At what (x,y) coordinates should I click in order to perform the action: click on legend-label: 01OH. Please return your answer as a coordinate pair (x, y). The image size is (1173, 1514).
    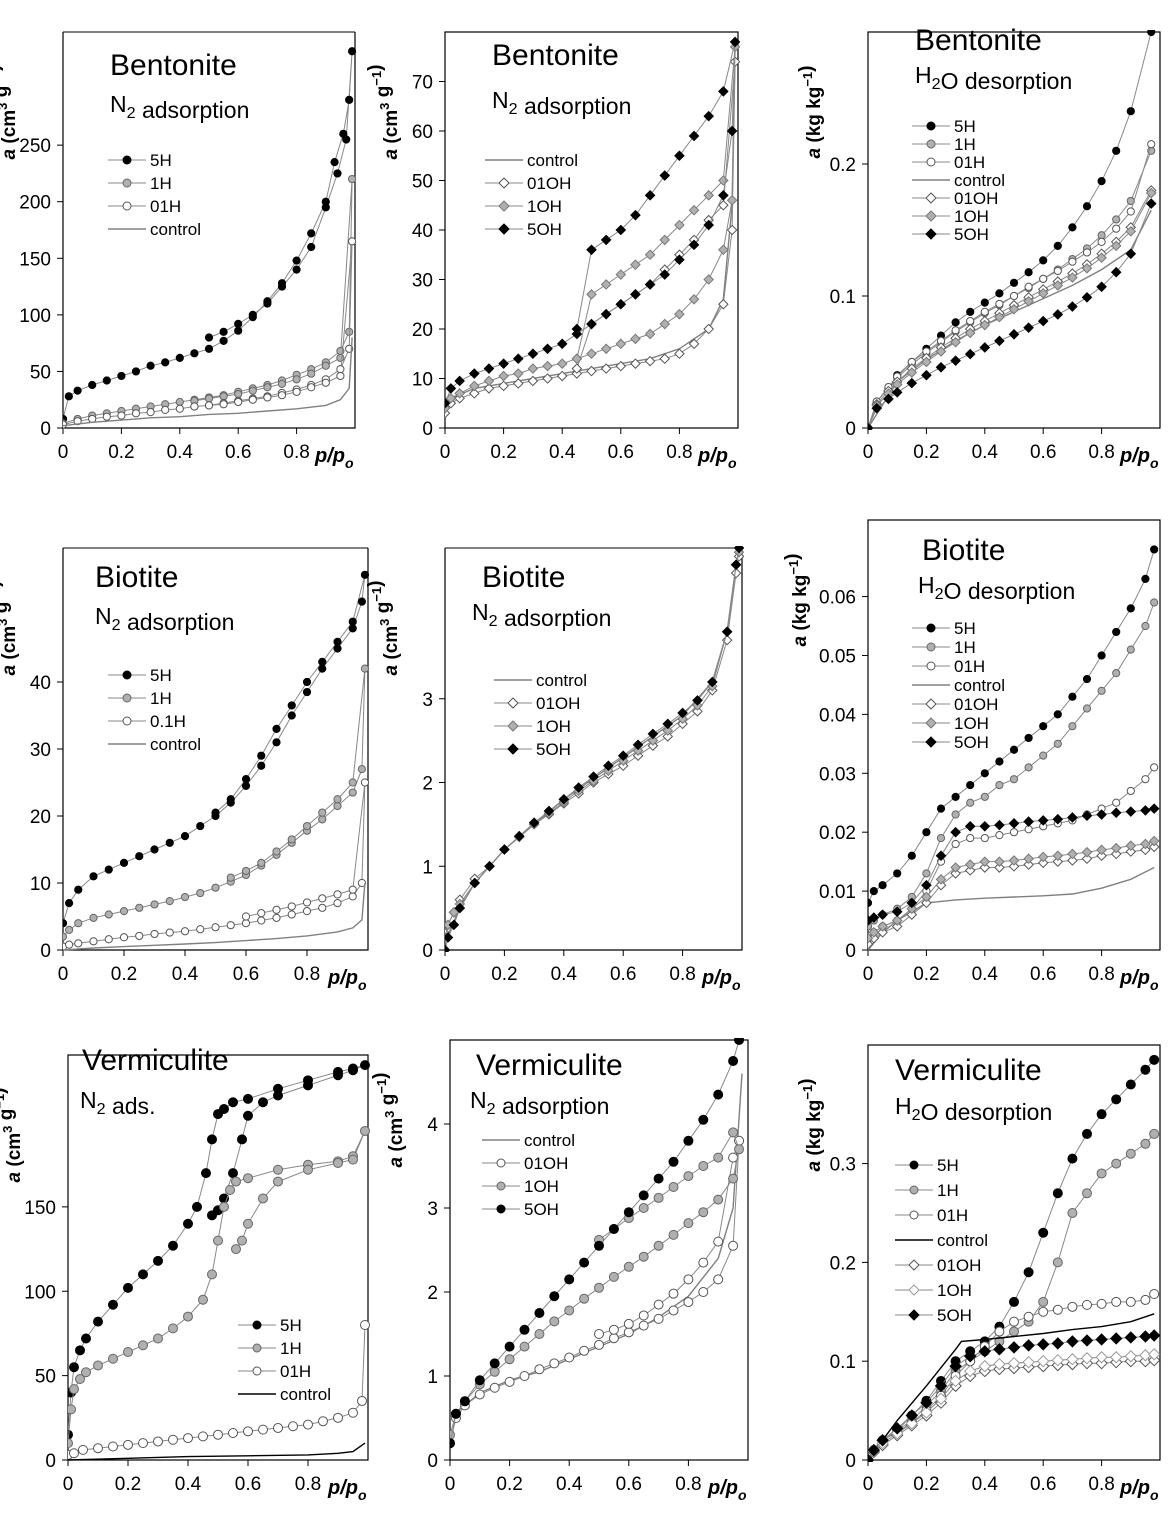
    Looking at the image, I should click on (546, 1163).